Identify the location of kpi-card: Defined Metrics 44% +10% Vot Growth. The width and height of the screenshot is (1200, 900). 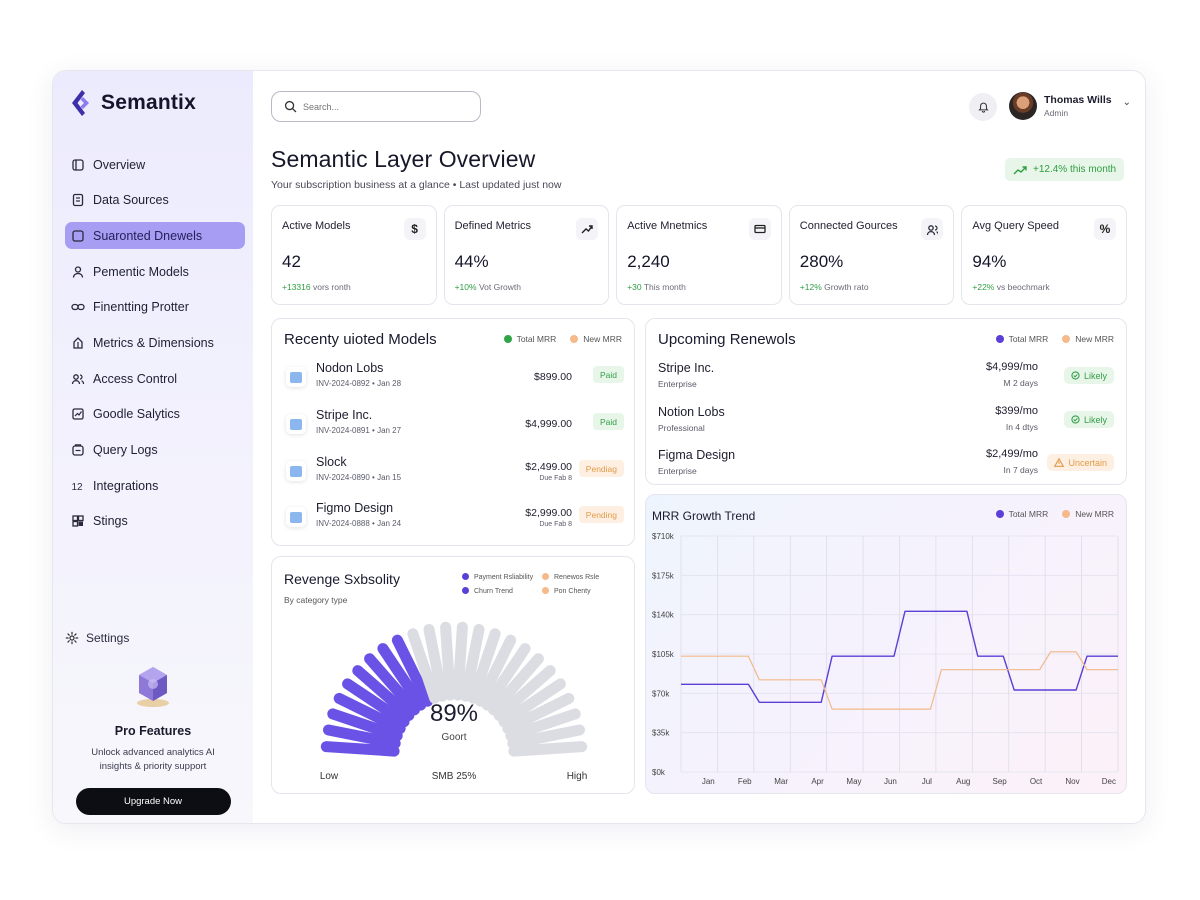
(526, 255).